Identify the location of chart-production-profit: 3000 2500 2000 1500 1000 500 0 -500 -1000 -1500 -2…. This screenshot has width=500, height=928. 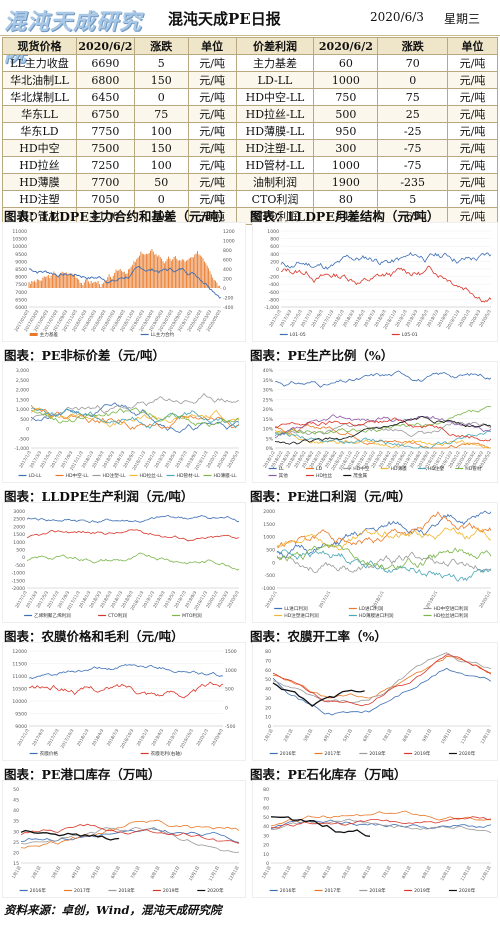
(124, 562).